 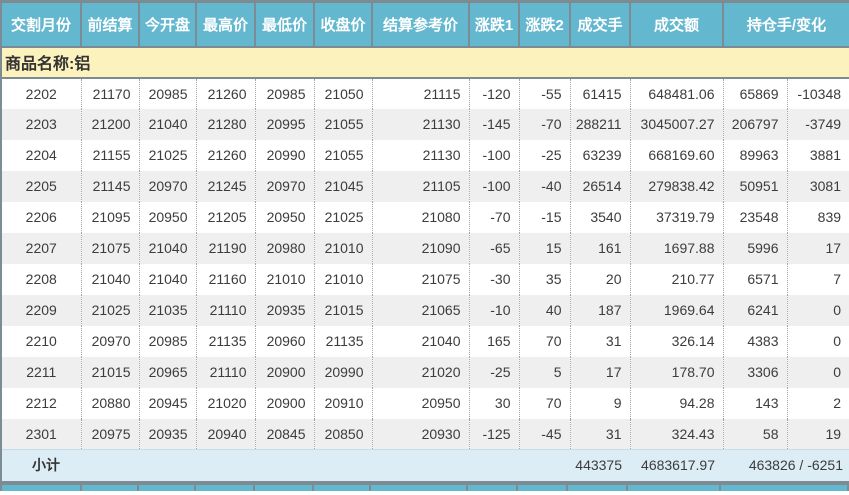 What do you see at coordinates (545, 310) in the screenshot?
I see `cell-change2: 40` at bounding box center [545, 310].